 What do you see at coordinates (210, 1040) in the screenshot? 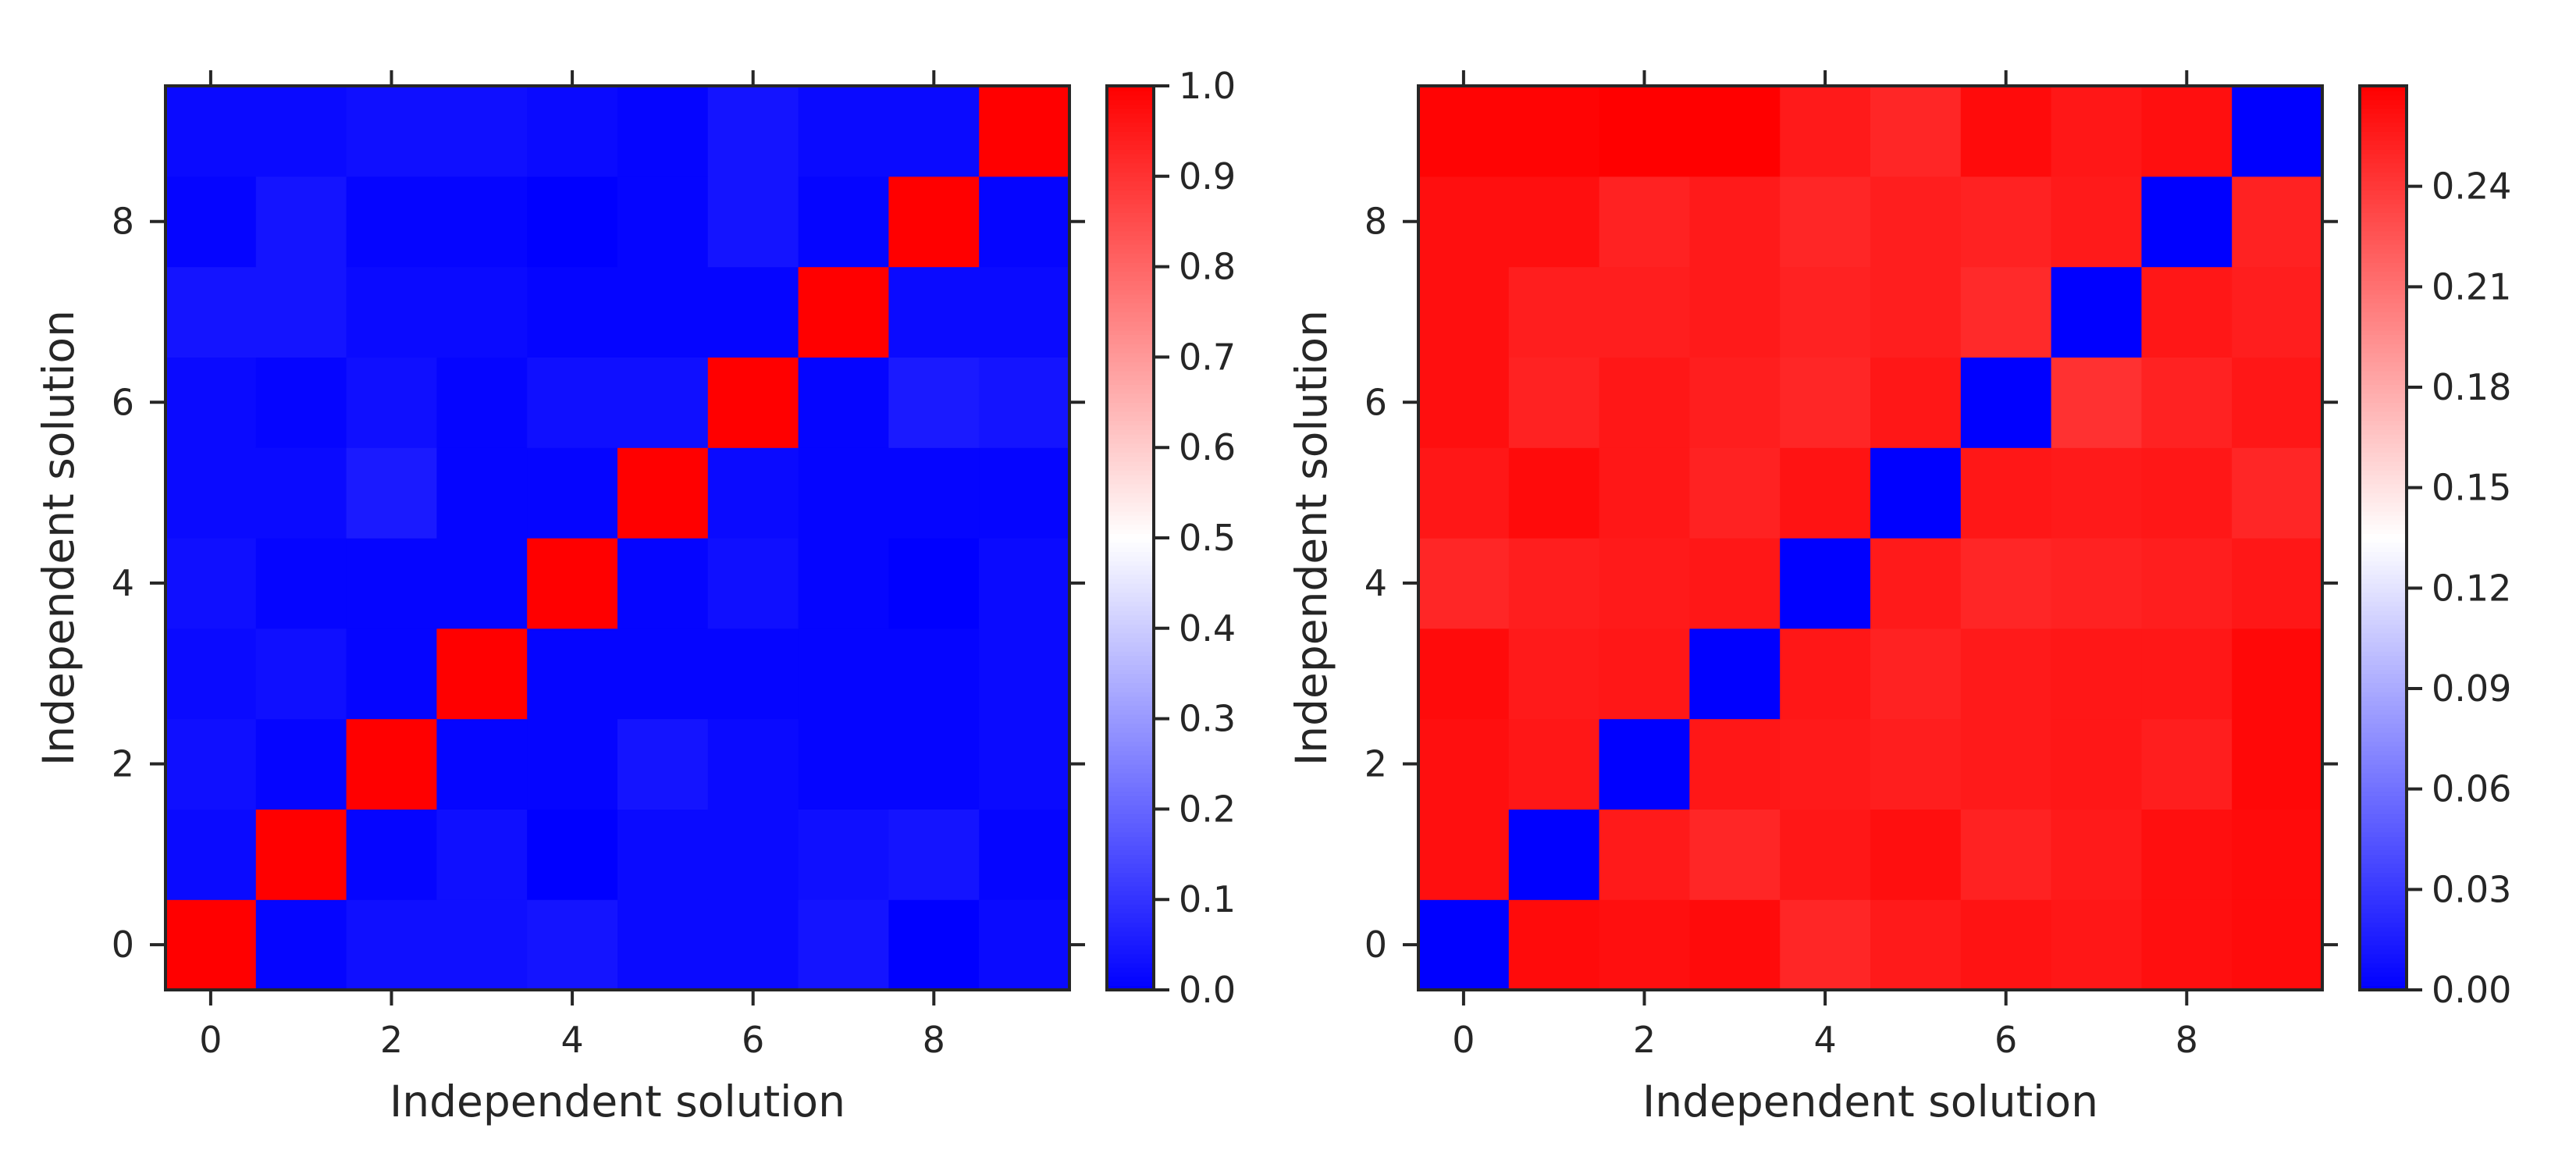
I see `x-tick-label: 0` at bounding box center [210, 1040].